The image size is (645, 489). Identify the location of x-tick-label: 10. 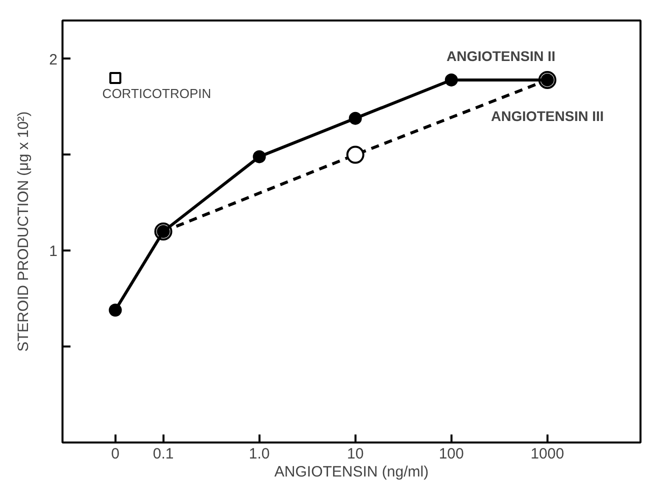
(355, 454).